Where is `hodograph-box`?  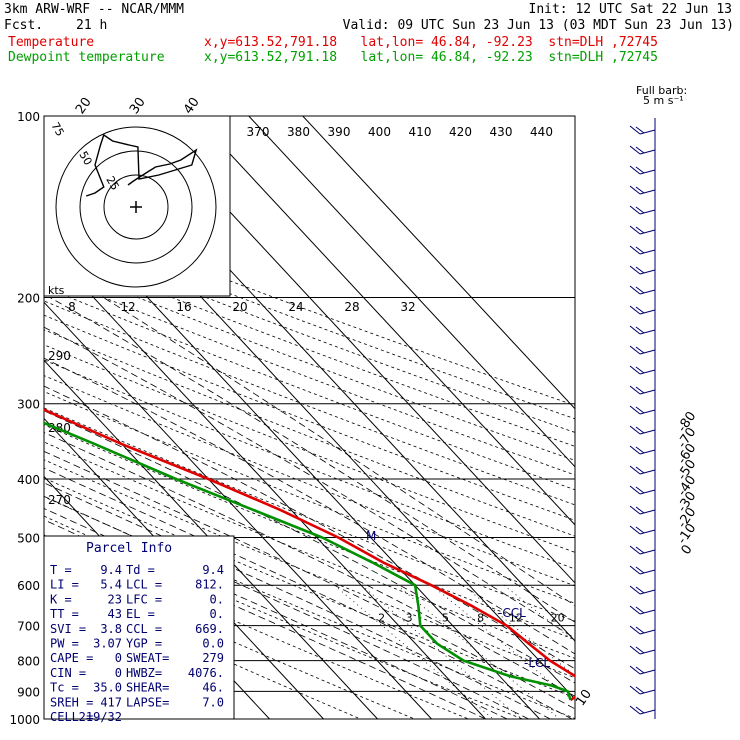
hodograph-box is located at coordinates (137, 206).